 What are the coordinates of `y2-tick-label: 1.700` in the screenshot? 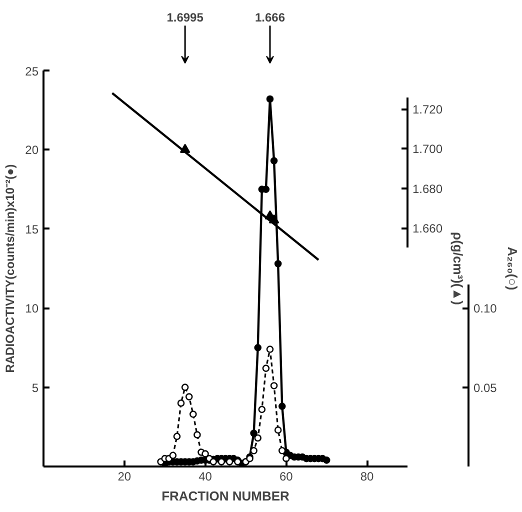 It's located at (427, 149).